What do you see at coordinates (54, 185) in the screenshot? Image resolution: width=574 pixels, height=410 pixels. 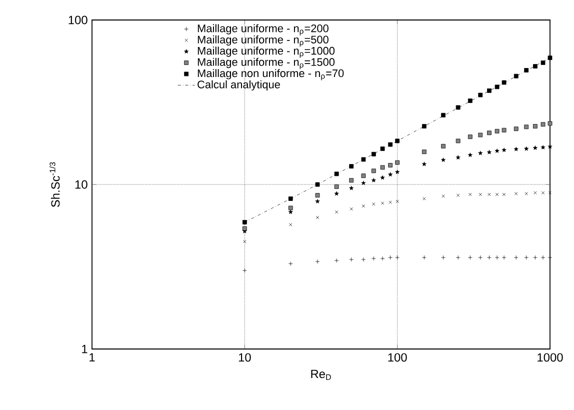 I see `y-axis-title: Sh.Sc$^{-1/3}$` at bounding box center [54, 185].